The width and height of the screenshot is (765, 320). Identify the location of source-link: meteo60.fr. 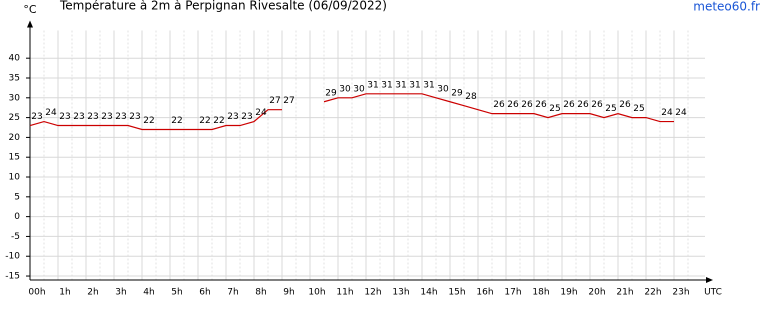
(726, 7).